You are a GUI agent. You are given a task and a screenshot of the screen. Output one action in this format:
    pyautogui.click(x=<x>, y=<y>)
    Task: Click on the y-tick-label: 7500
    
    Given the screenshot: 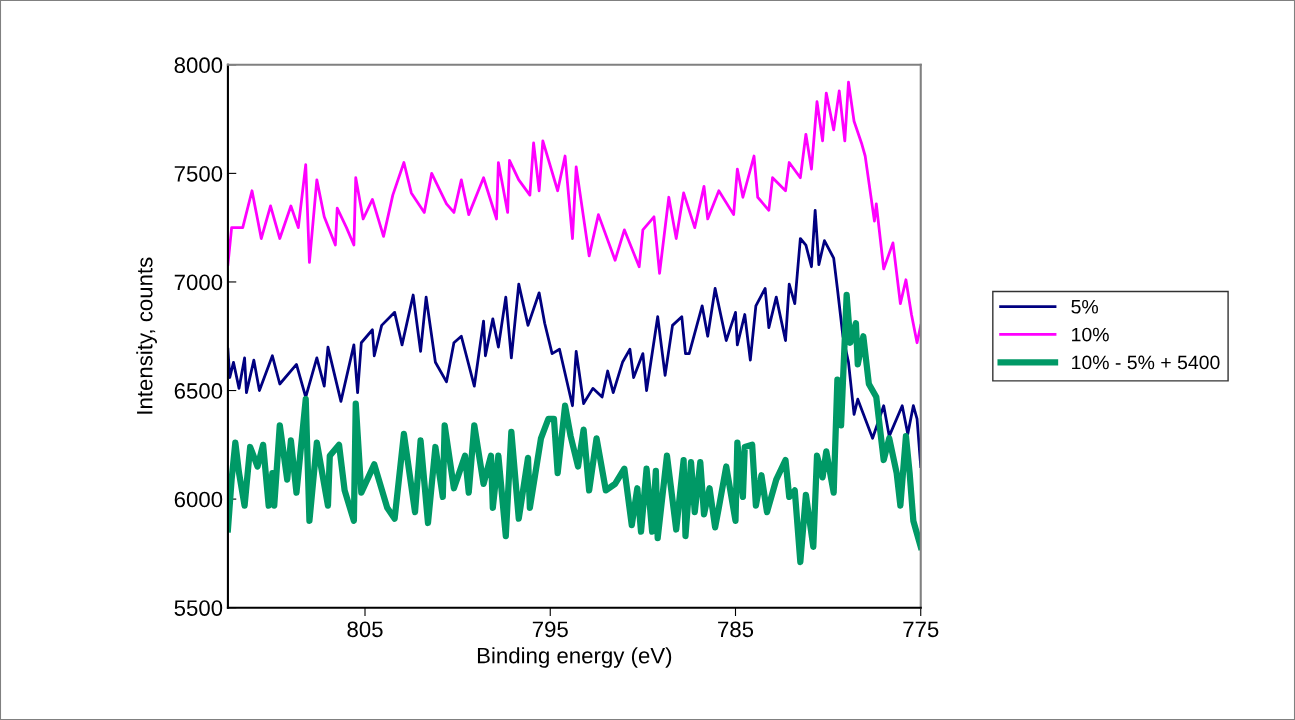 What is the action you would take?
    pyautogui.click(x=198, y=173)
    